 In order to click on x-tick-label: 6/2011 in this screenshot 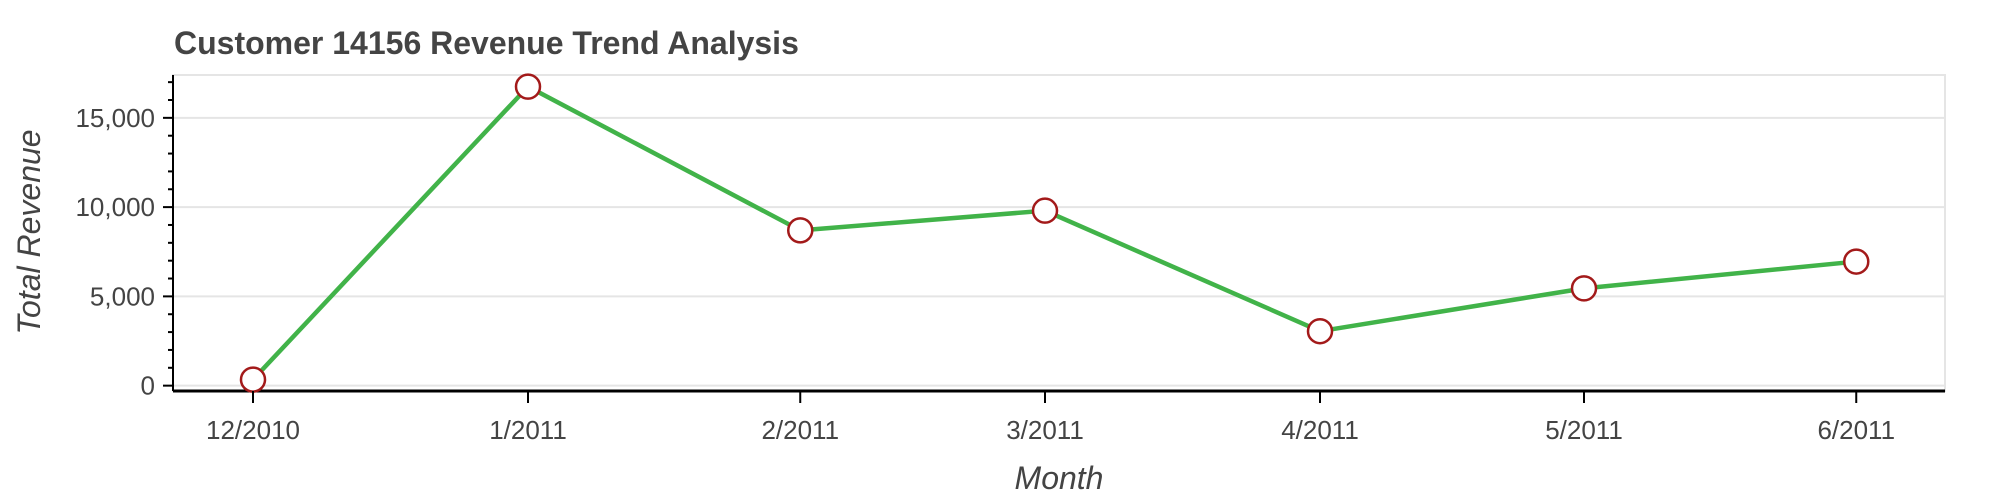, I will do `click(1856, 430)`.